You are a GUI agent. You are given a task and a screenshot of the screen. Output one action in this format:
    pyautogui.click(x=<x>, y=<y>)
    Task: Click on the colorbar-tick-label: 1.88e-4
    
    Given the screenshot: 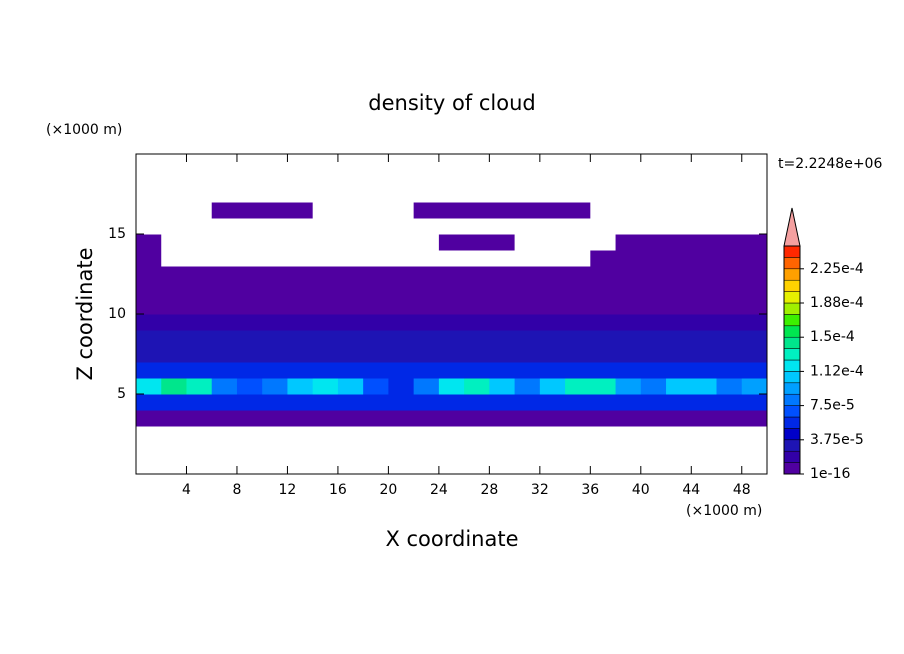 What is the action you would take?
    pyautogui.click(x=837, y=303)
    